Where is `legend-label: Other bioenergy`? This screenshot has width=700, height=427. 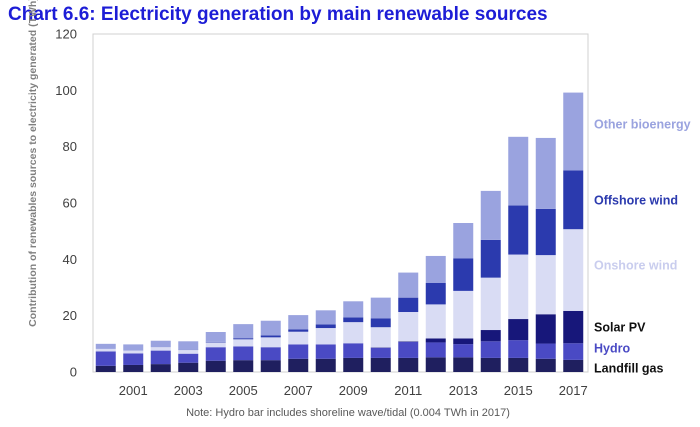 legend-label: Other bioenergy is located at coordinates (642, 125).